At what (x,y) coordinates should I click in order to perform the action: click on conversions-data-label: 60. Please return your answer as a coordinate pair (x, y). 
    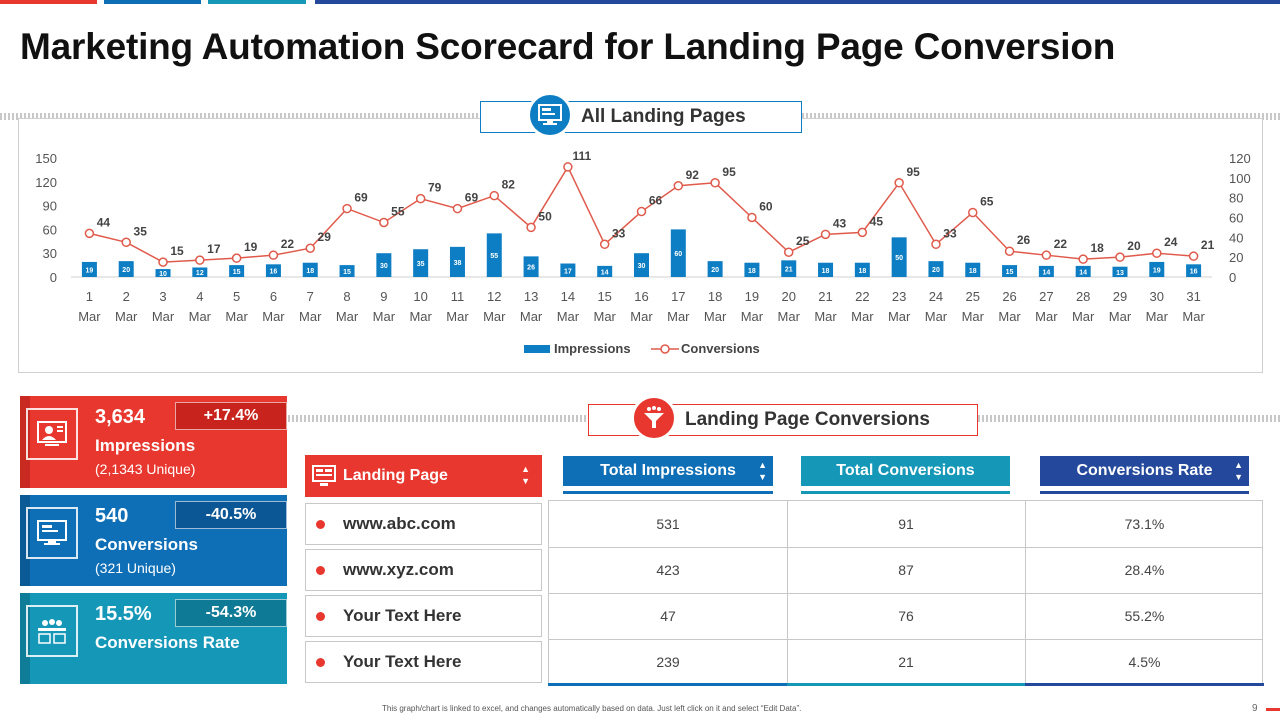
    Looking at the image, I should click on (766, 207).